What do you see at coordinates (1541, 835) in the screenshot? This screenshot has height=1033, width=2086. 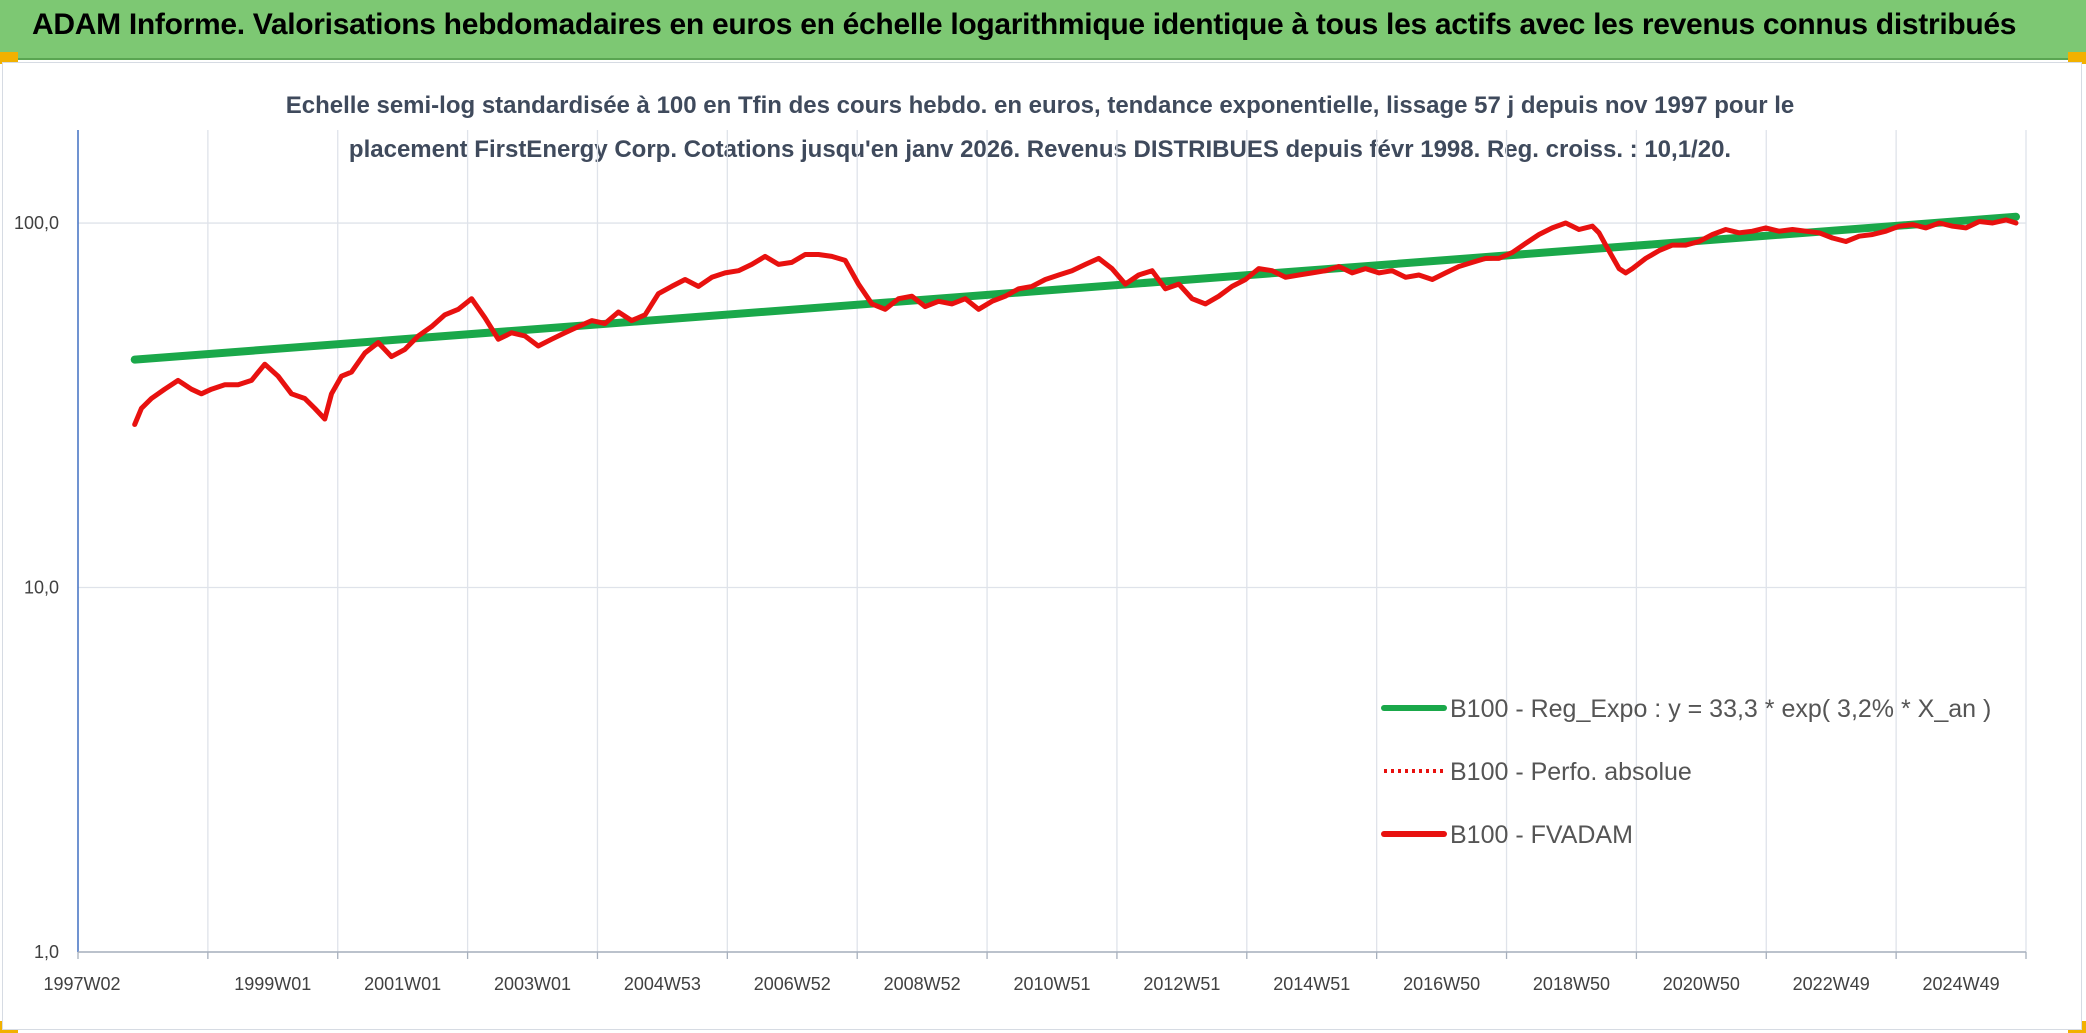 I see `legend-label-2: B100 - FVADAM` at bounding box center [1541, 835].